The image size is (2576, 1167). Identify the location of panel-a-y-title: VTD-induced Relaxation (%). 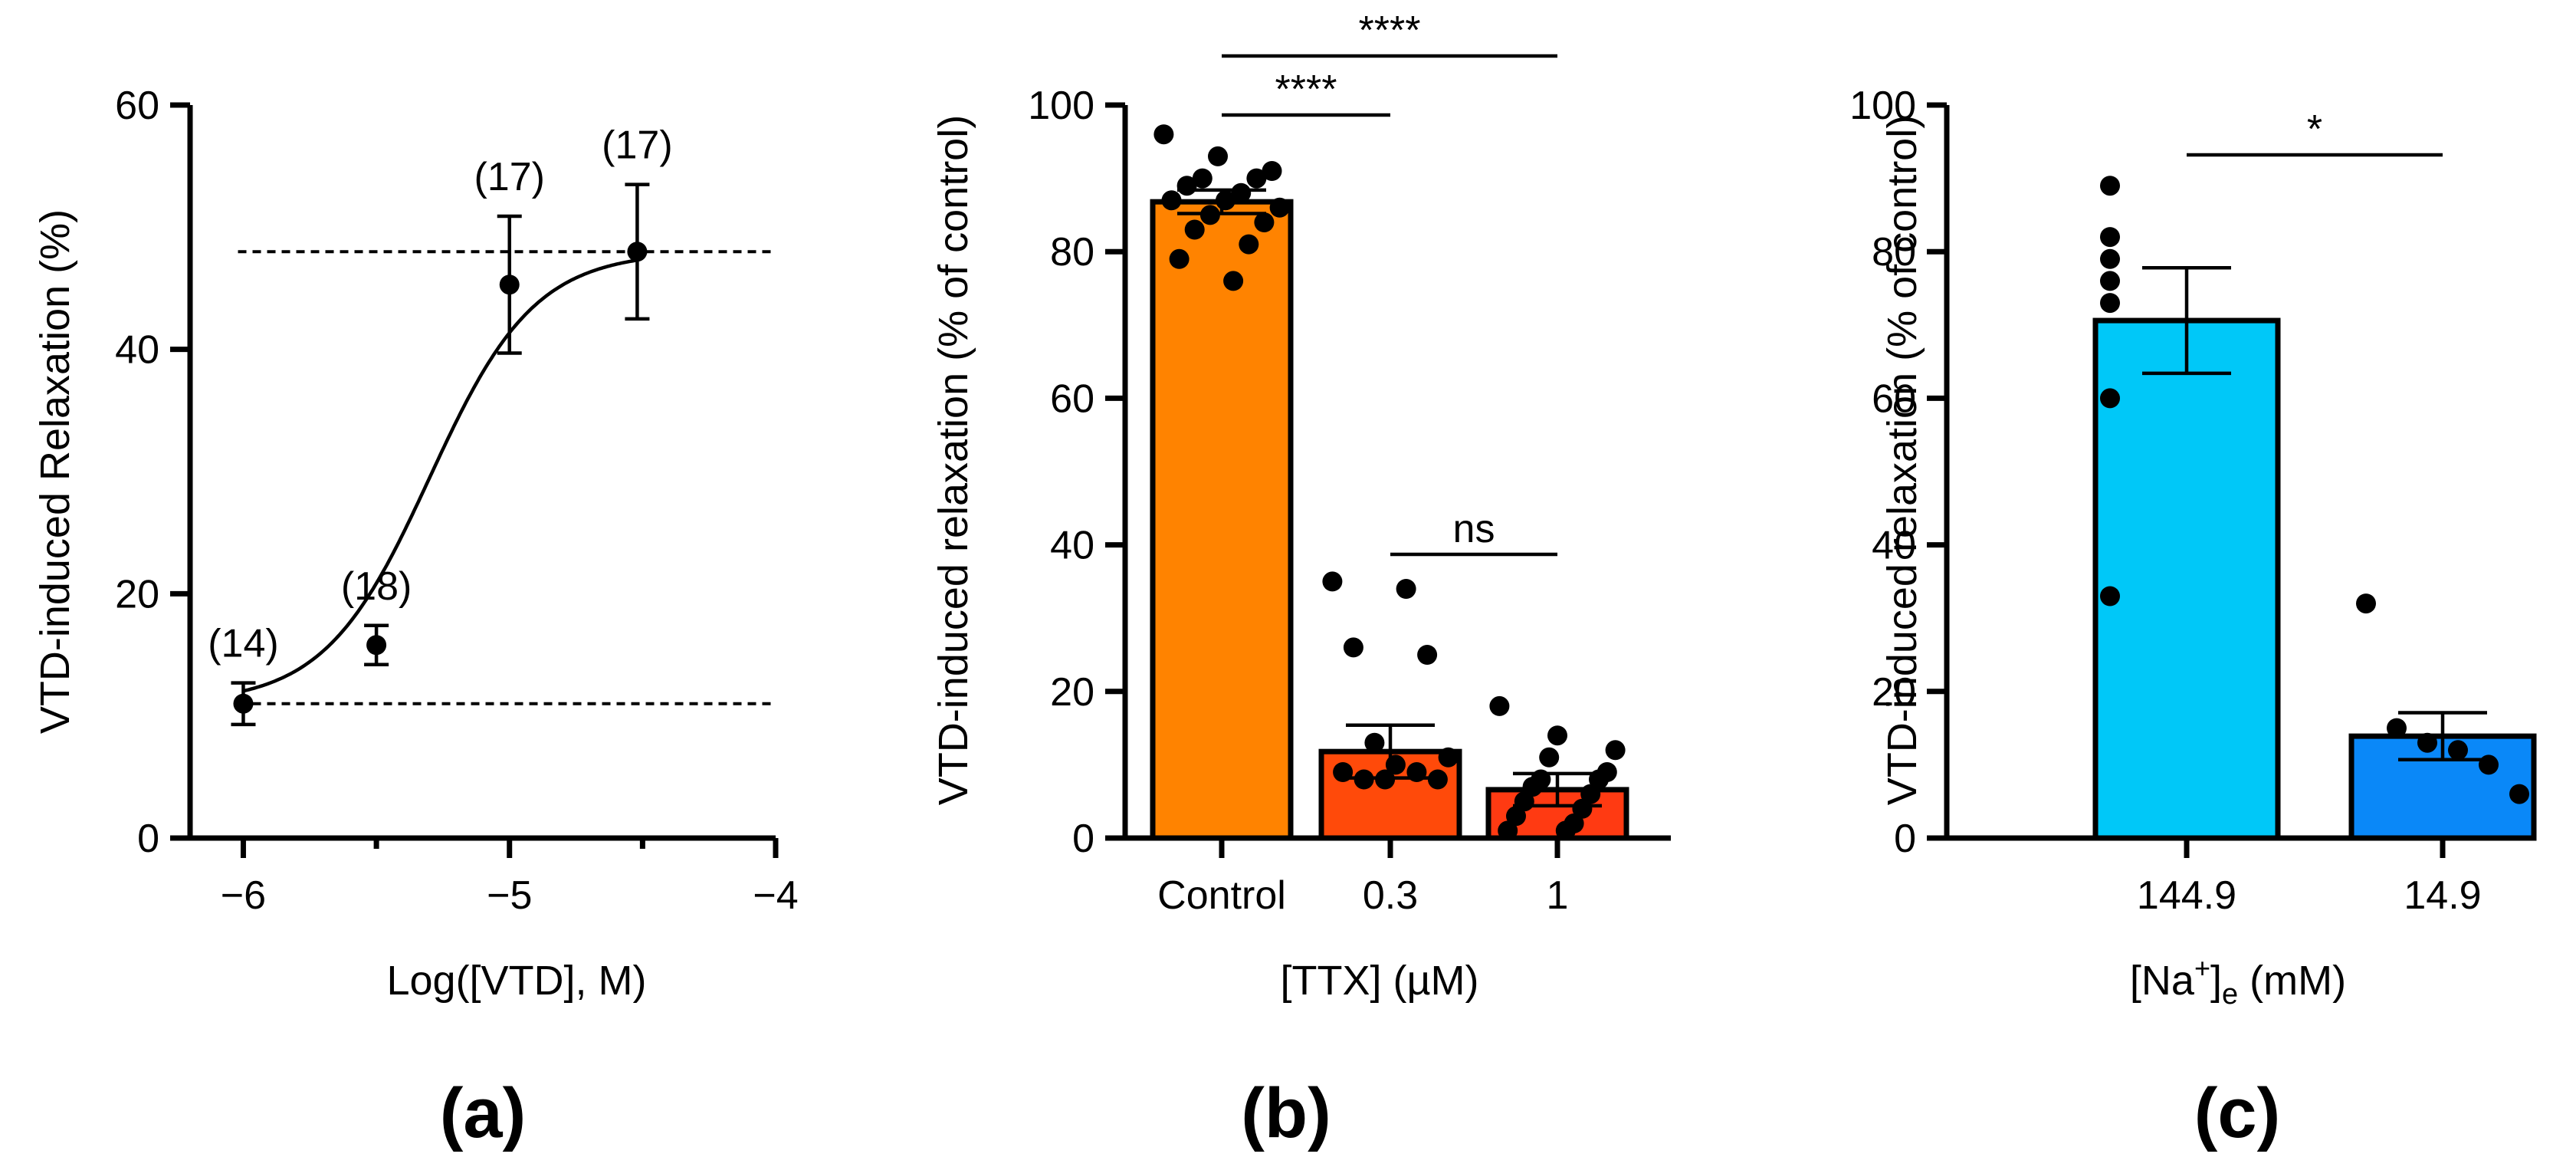
(55, 471).